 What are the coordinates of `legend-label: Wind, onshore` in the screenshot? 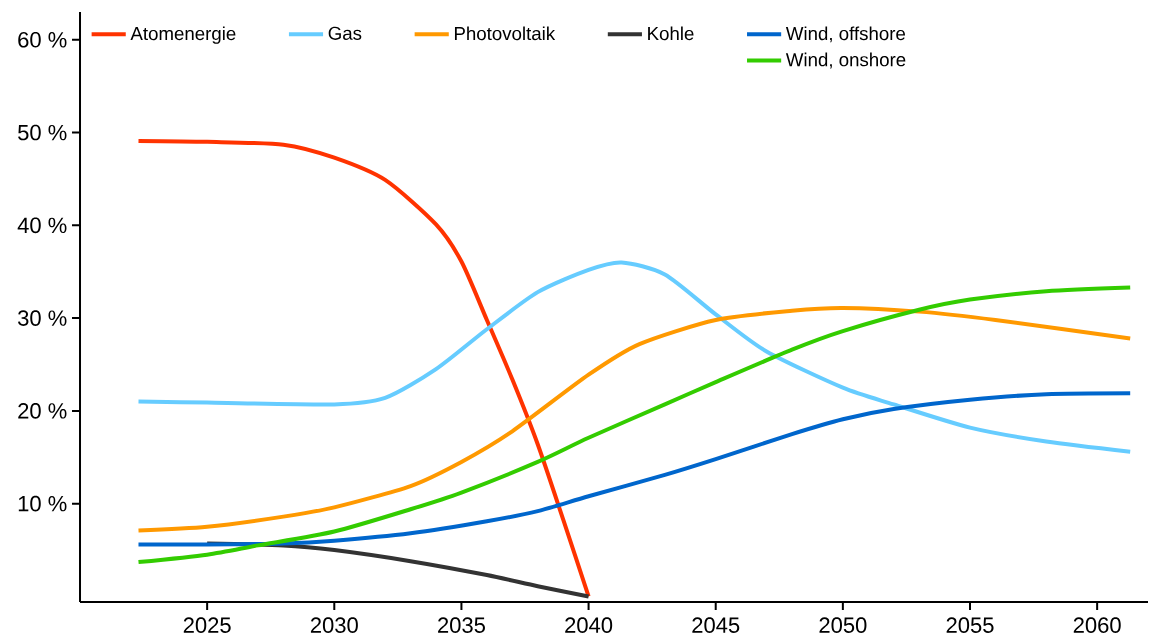 It's located at (845, 60).